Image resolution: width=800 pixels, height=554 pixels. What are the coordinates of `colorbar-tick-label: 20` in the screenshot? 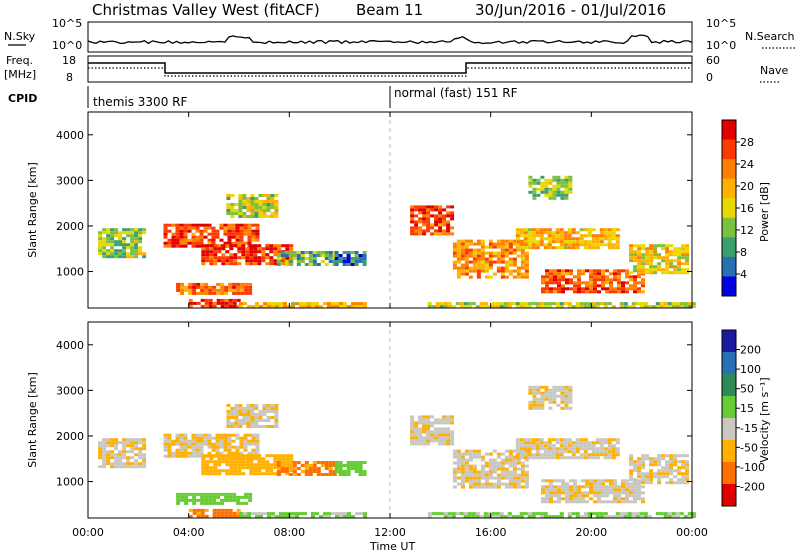 It's located at (747, 186).